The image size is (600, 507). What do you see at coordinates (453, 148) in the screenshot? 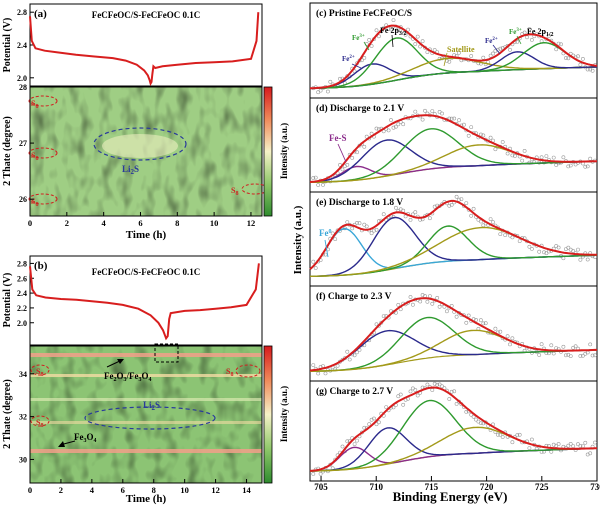
I see `fit-envelope` at bounding box center [453, 148].